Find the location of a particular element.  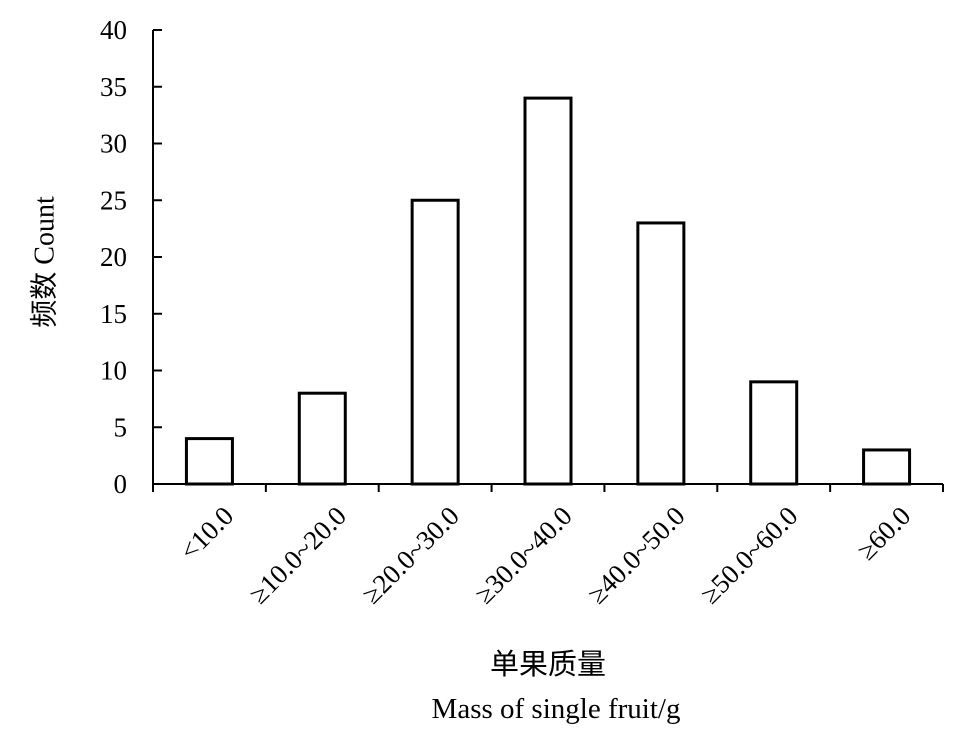

y-tick-label: 10 is located at coordinates (113, 371).